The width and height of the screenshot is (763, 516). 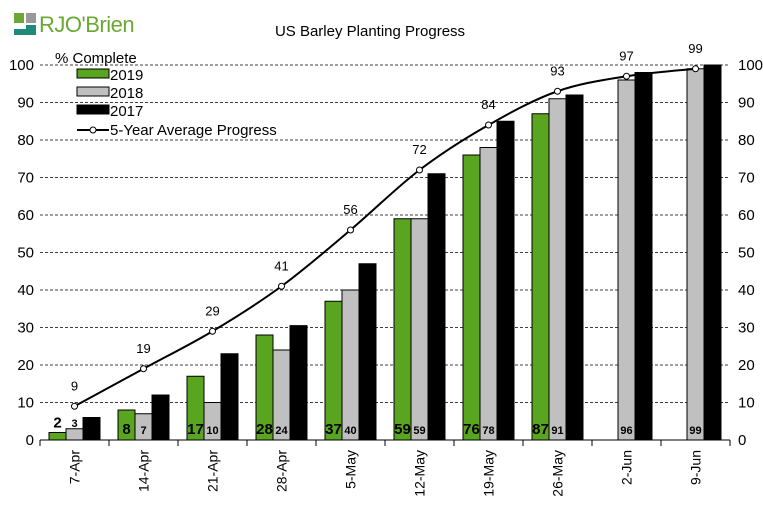 What do you see at coordinates (489, 473) in the screenshot?
I see `x-tick-label: 19-May` at bounding box center [489, 473].